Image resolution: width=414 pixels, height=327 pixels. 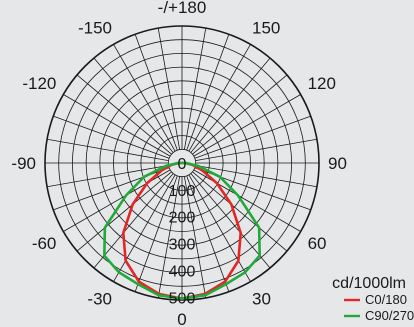 What do you see at coordinates (44, 243) in the screenshot?
I see `angle-label: -60` at bounding box center [44, 243].